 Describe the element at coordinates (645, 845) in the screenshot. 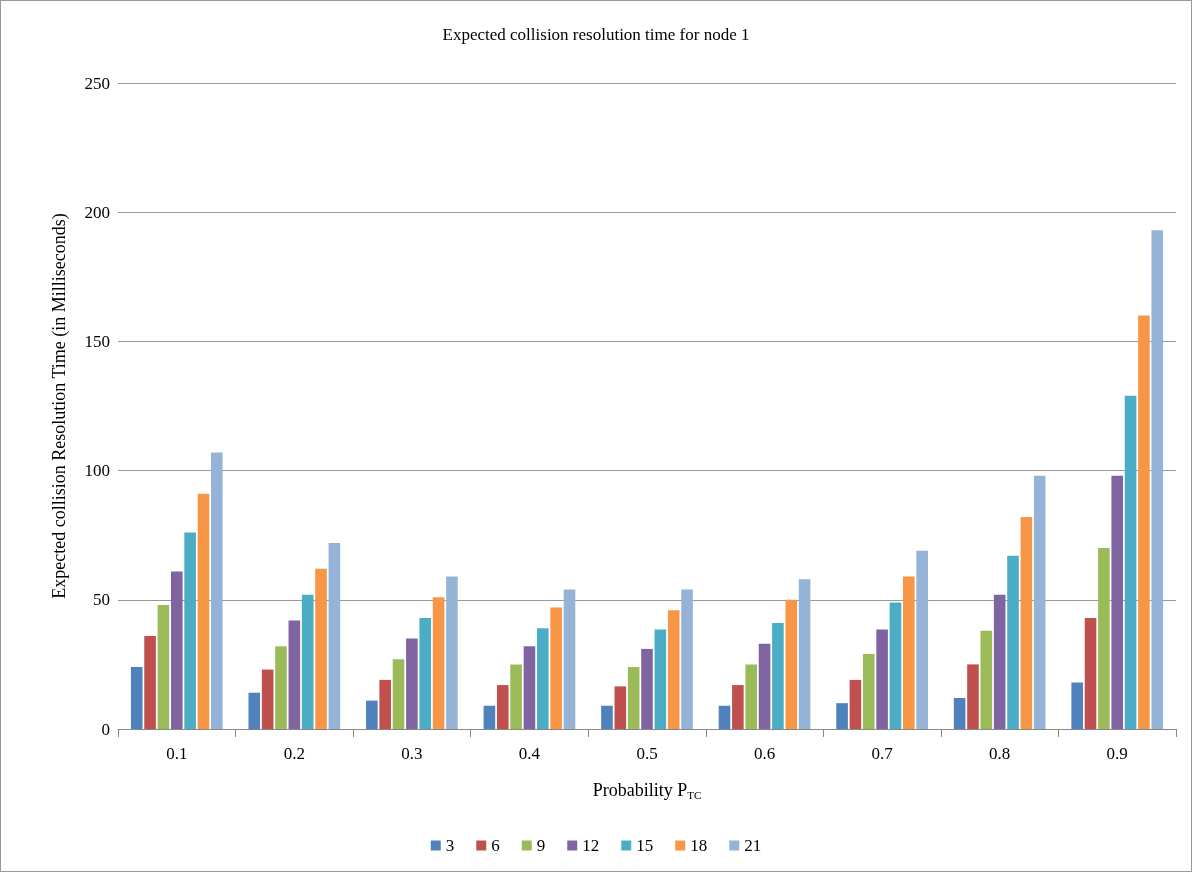

I see `legend-label: 15` at that location.